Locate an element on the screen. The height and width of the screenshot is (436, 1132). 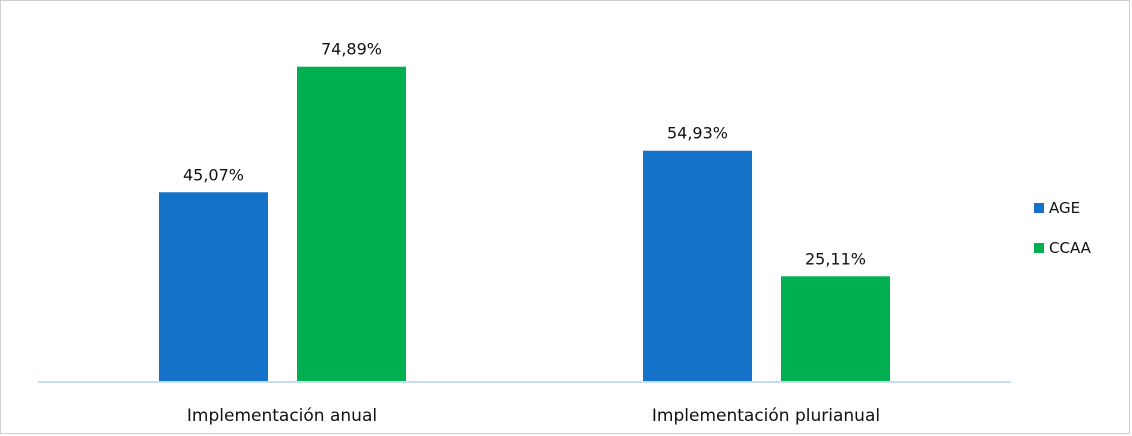
legend-swatch-age is located at coordinates (1039, 208).